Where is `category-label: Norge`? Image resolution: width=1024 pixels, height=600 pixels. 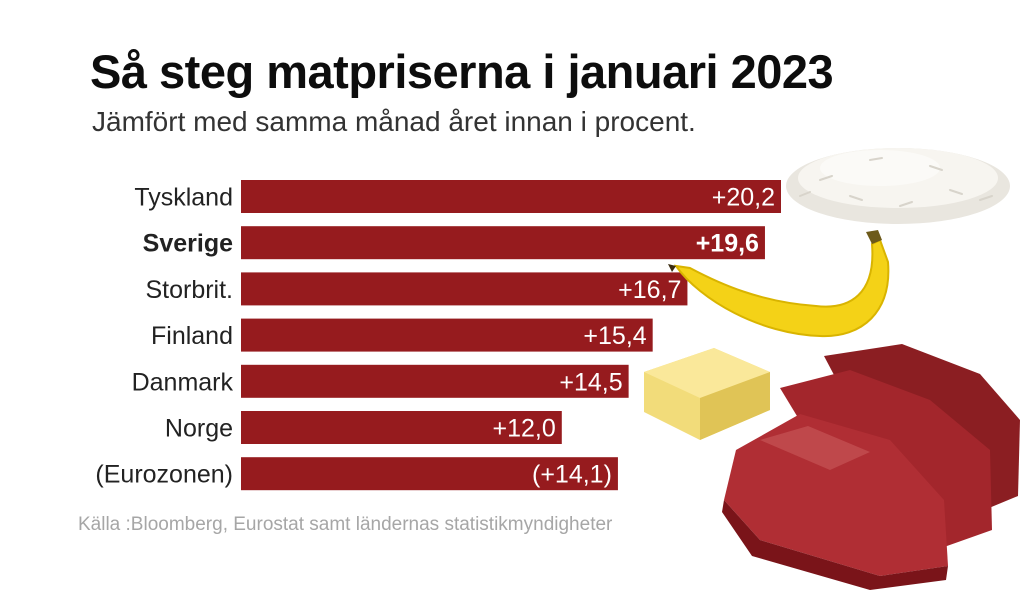 category-label: Norge is located at coordinates (199, 429).